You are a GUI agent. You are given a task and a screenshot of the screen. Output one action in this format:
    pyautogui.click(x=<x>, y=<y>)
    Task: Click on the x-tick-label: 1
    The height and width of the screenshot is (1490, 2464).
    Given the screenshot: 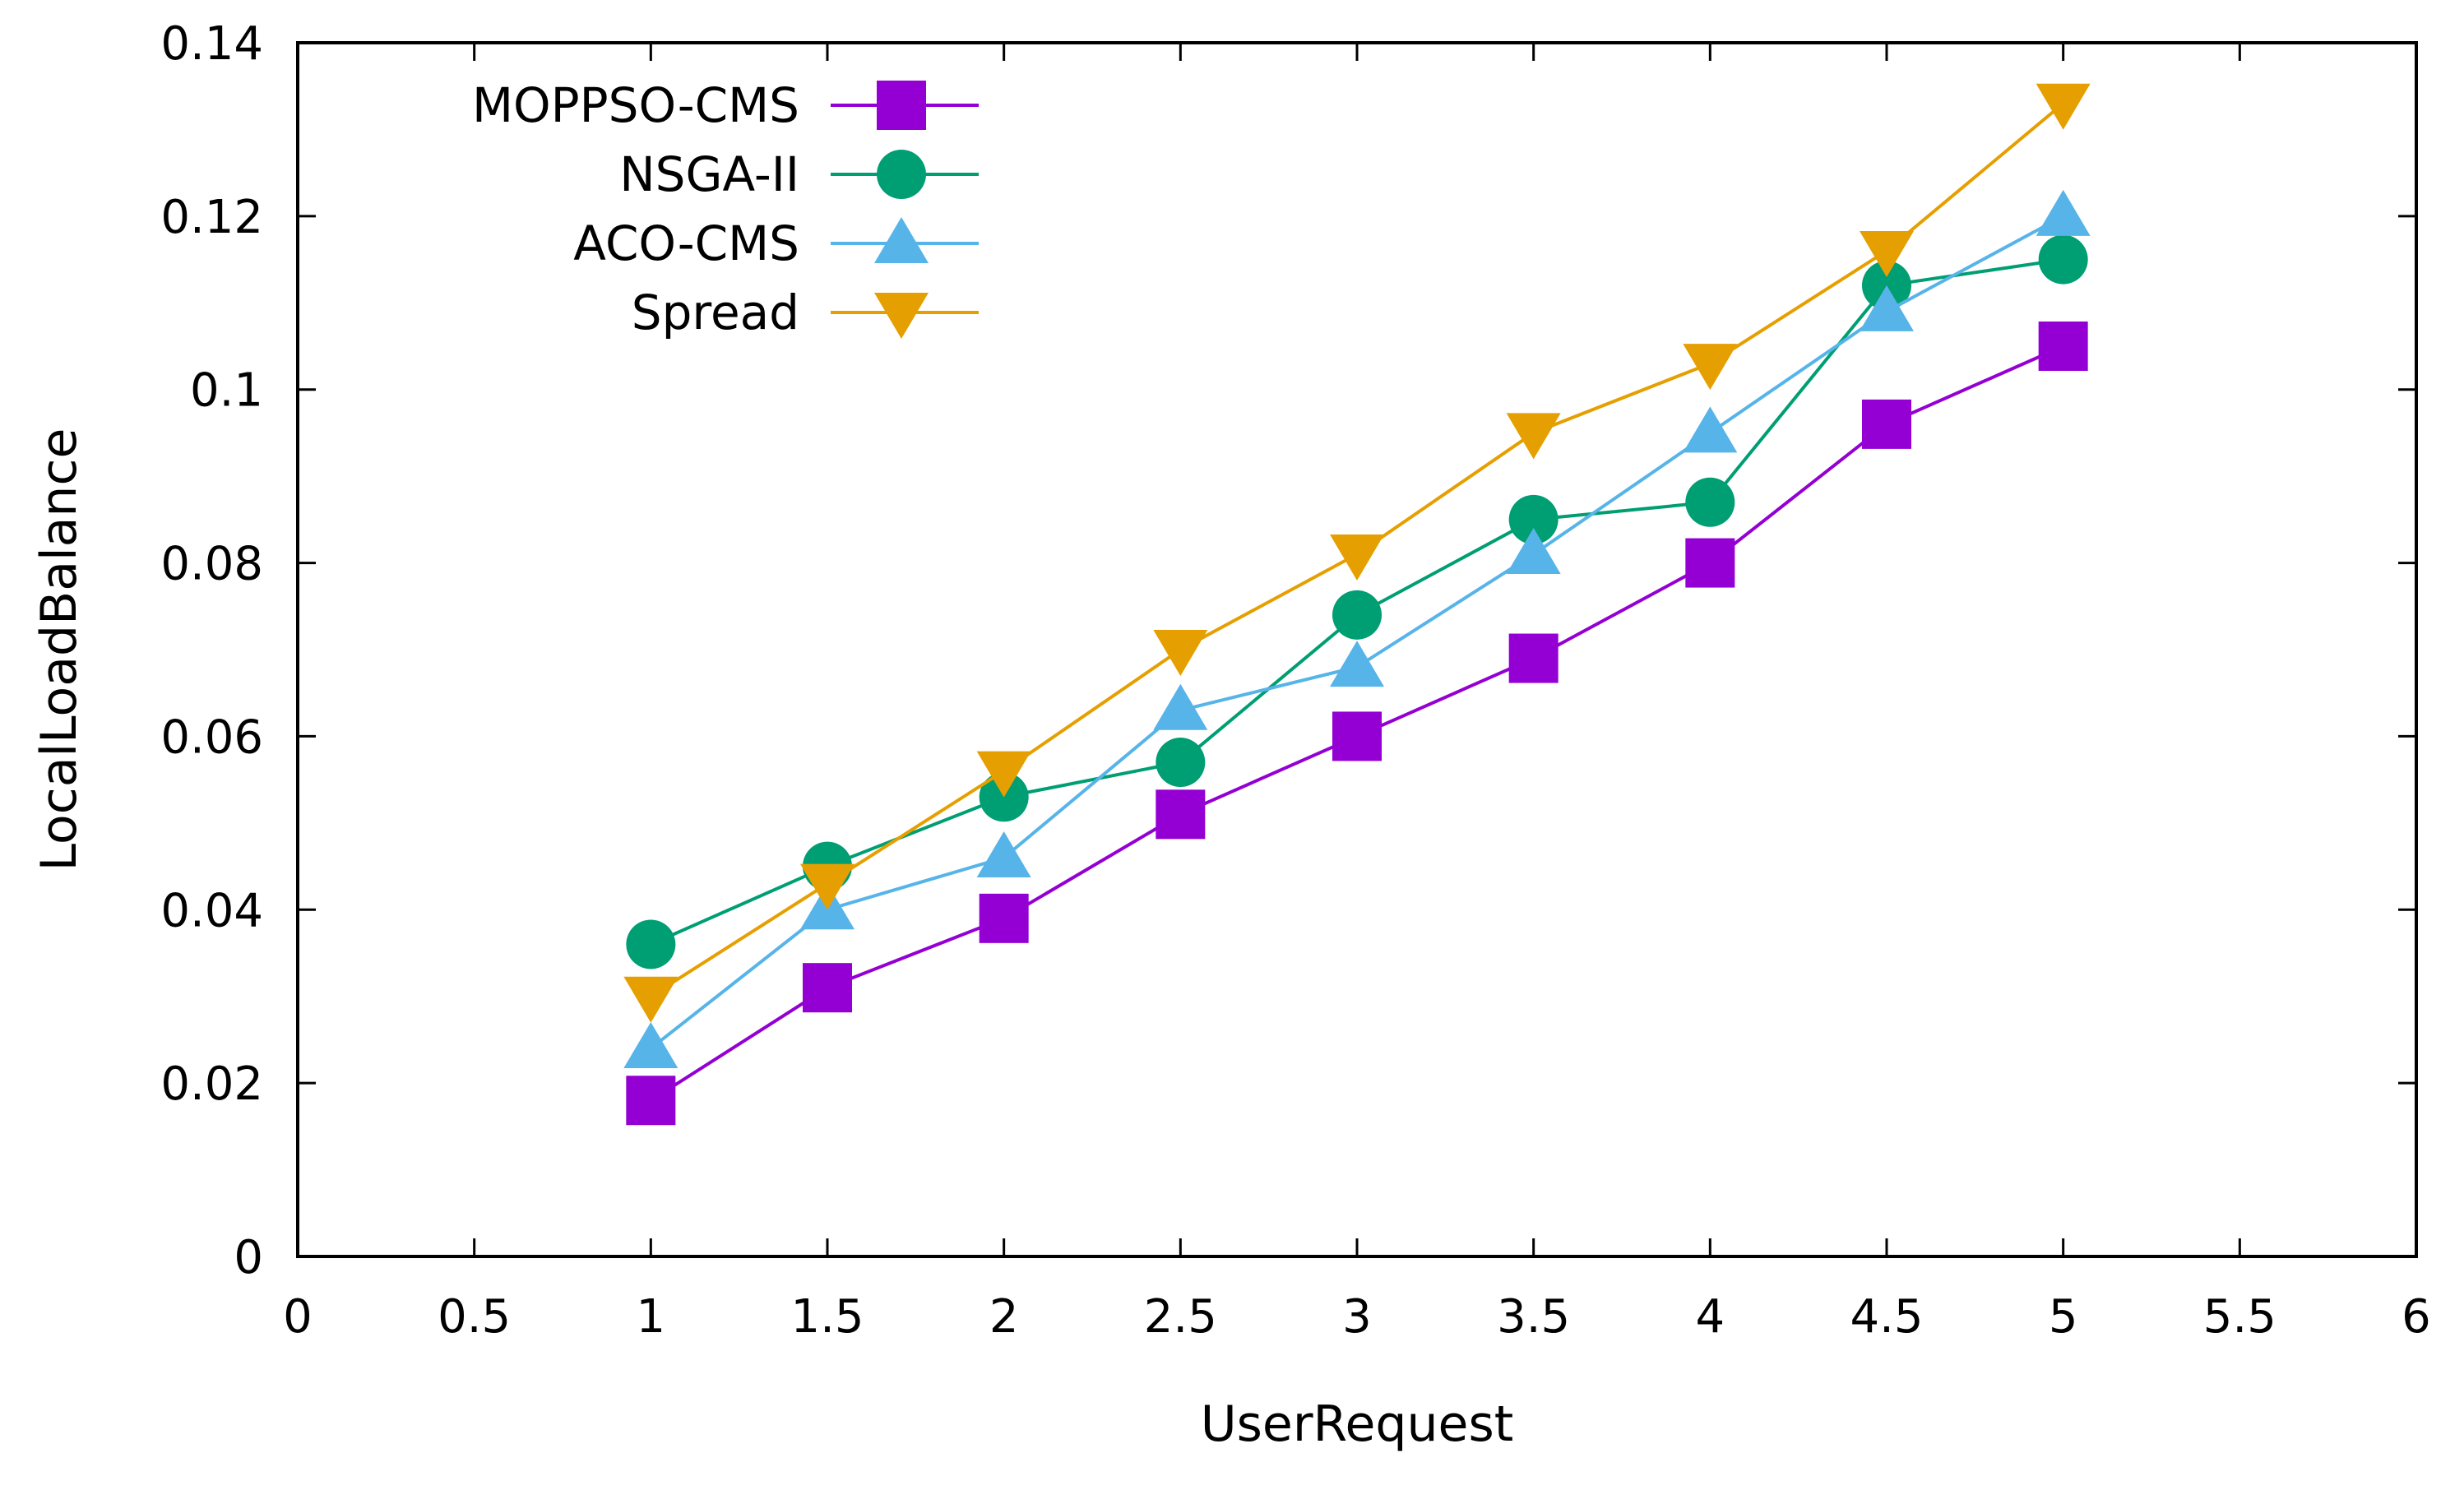 What is the action you would take?
    pyautogui.click(x=651, y=1317)
    